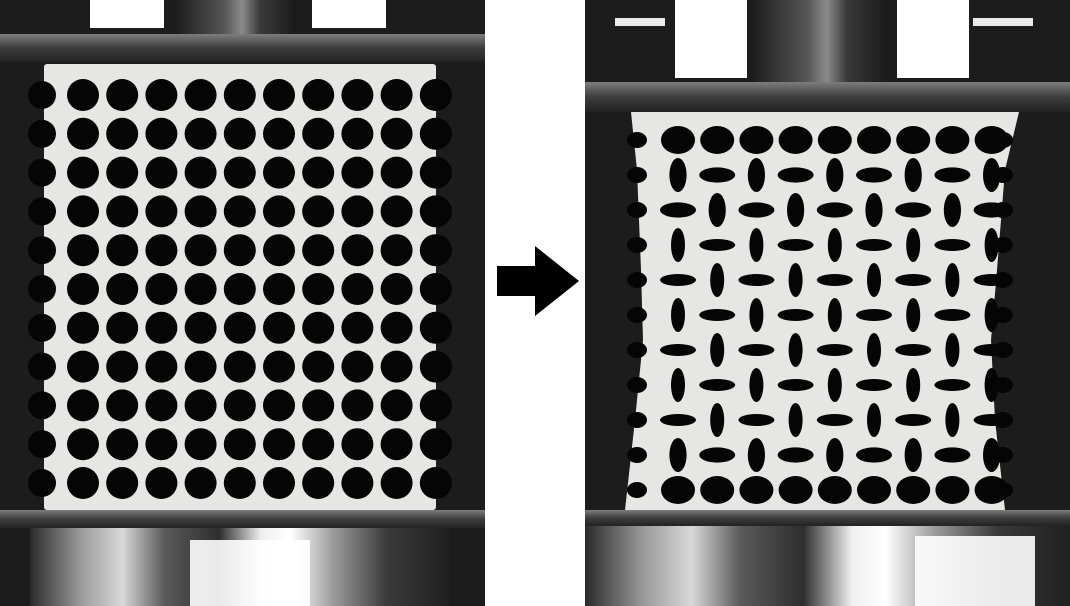 Image resolution: width=1070 pixels, height=606 pixels. What do you see at coordinates (820, 41) in the screenshot?
I see `load-cell-rod` at bounding box center [820, 41].